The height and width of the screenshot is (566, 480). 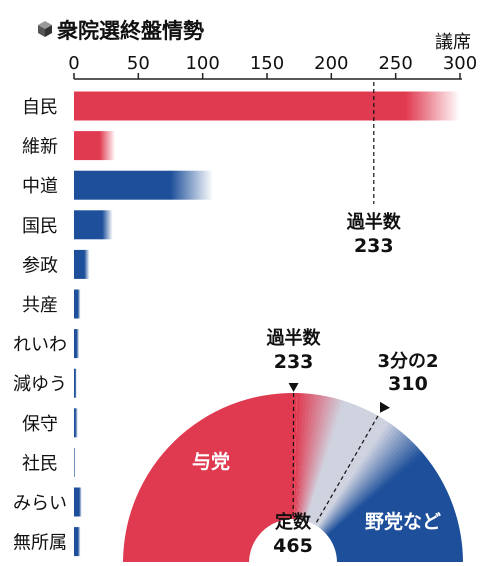 What do you see at coordinates (40, 424) in the screenshot?
I see `category-label-8: 保守` at bounding box center [40, 424].